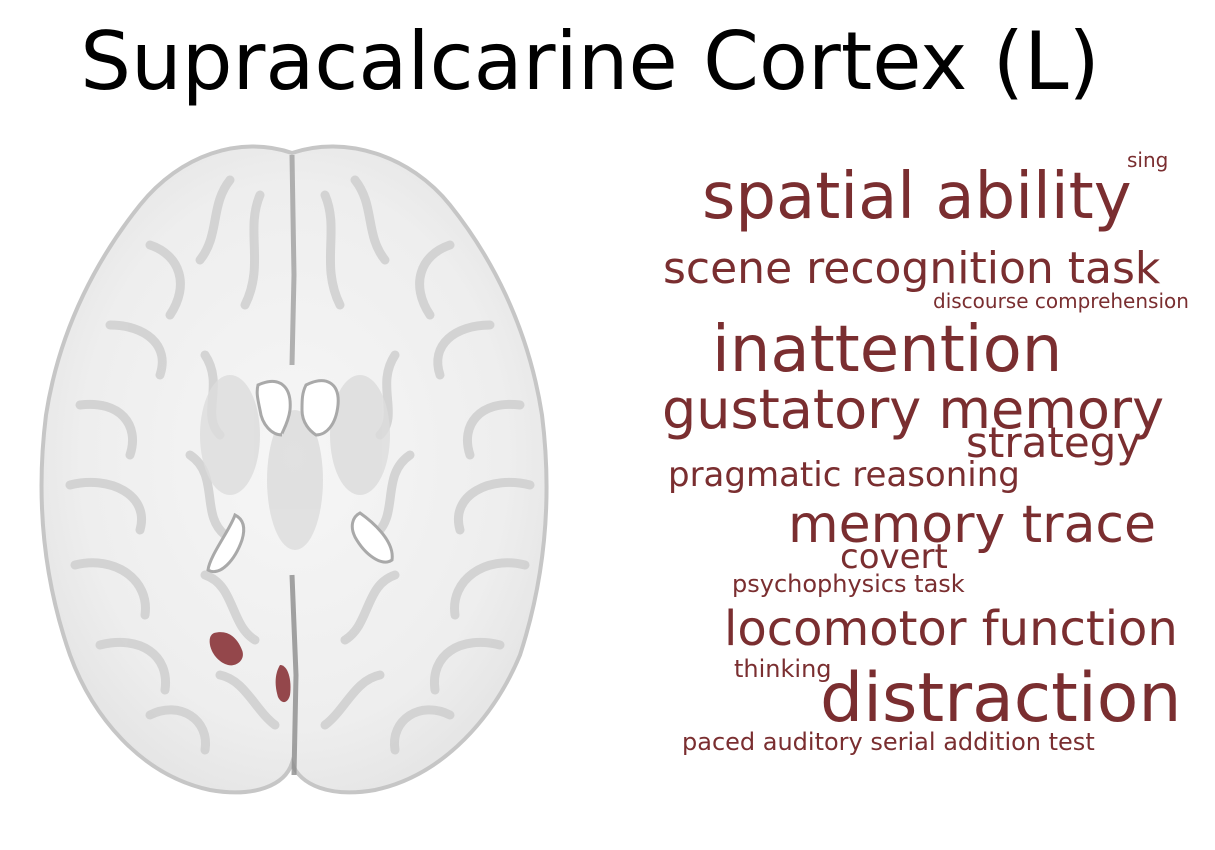 The width and height of the screenshot is (1215, 850). What do you see at coordinates (283, 684) in the screenshot?
I see `highlighted-region-medial` at bounding box center [283, 684].